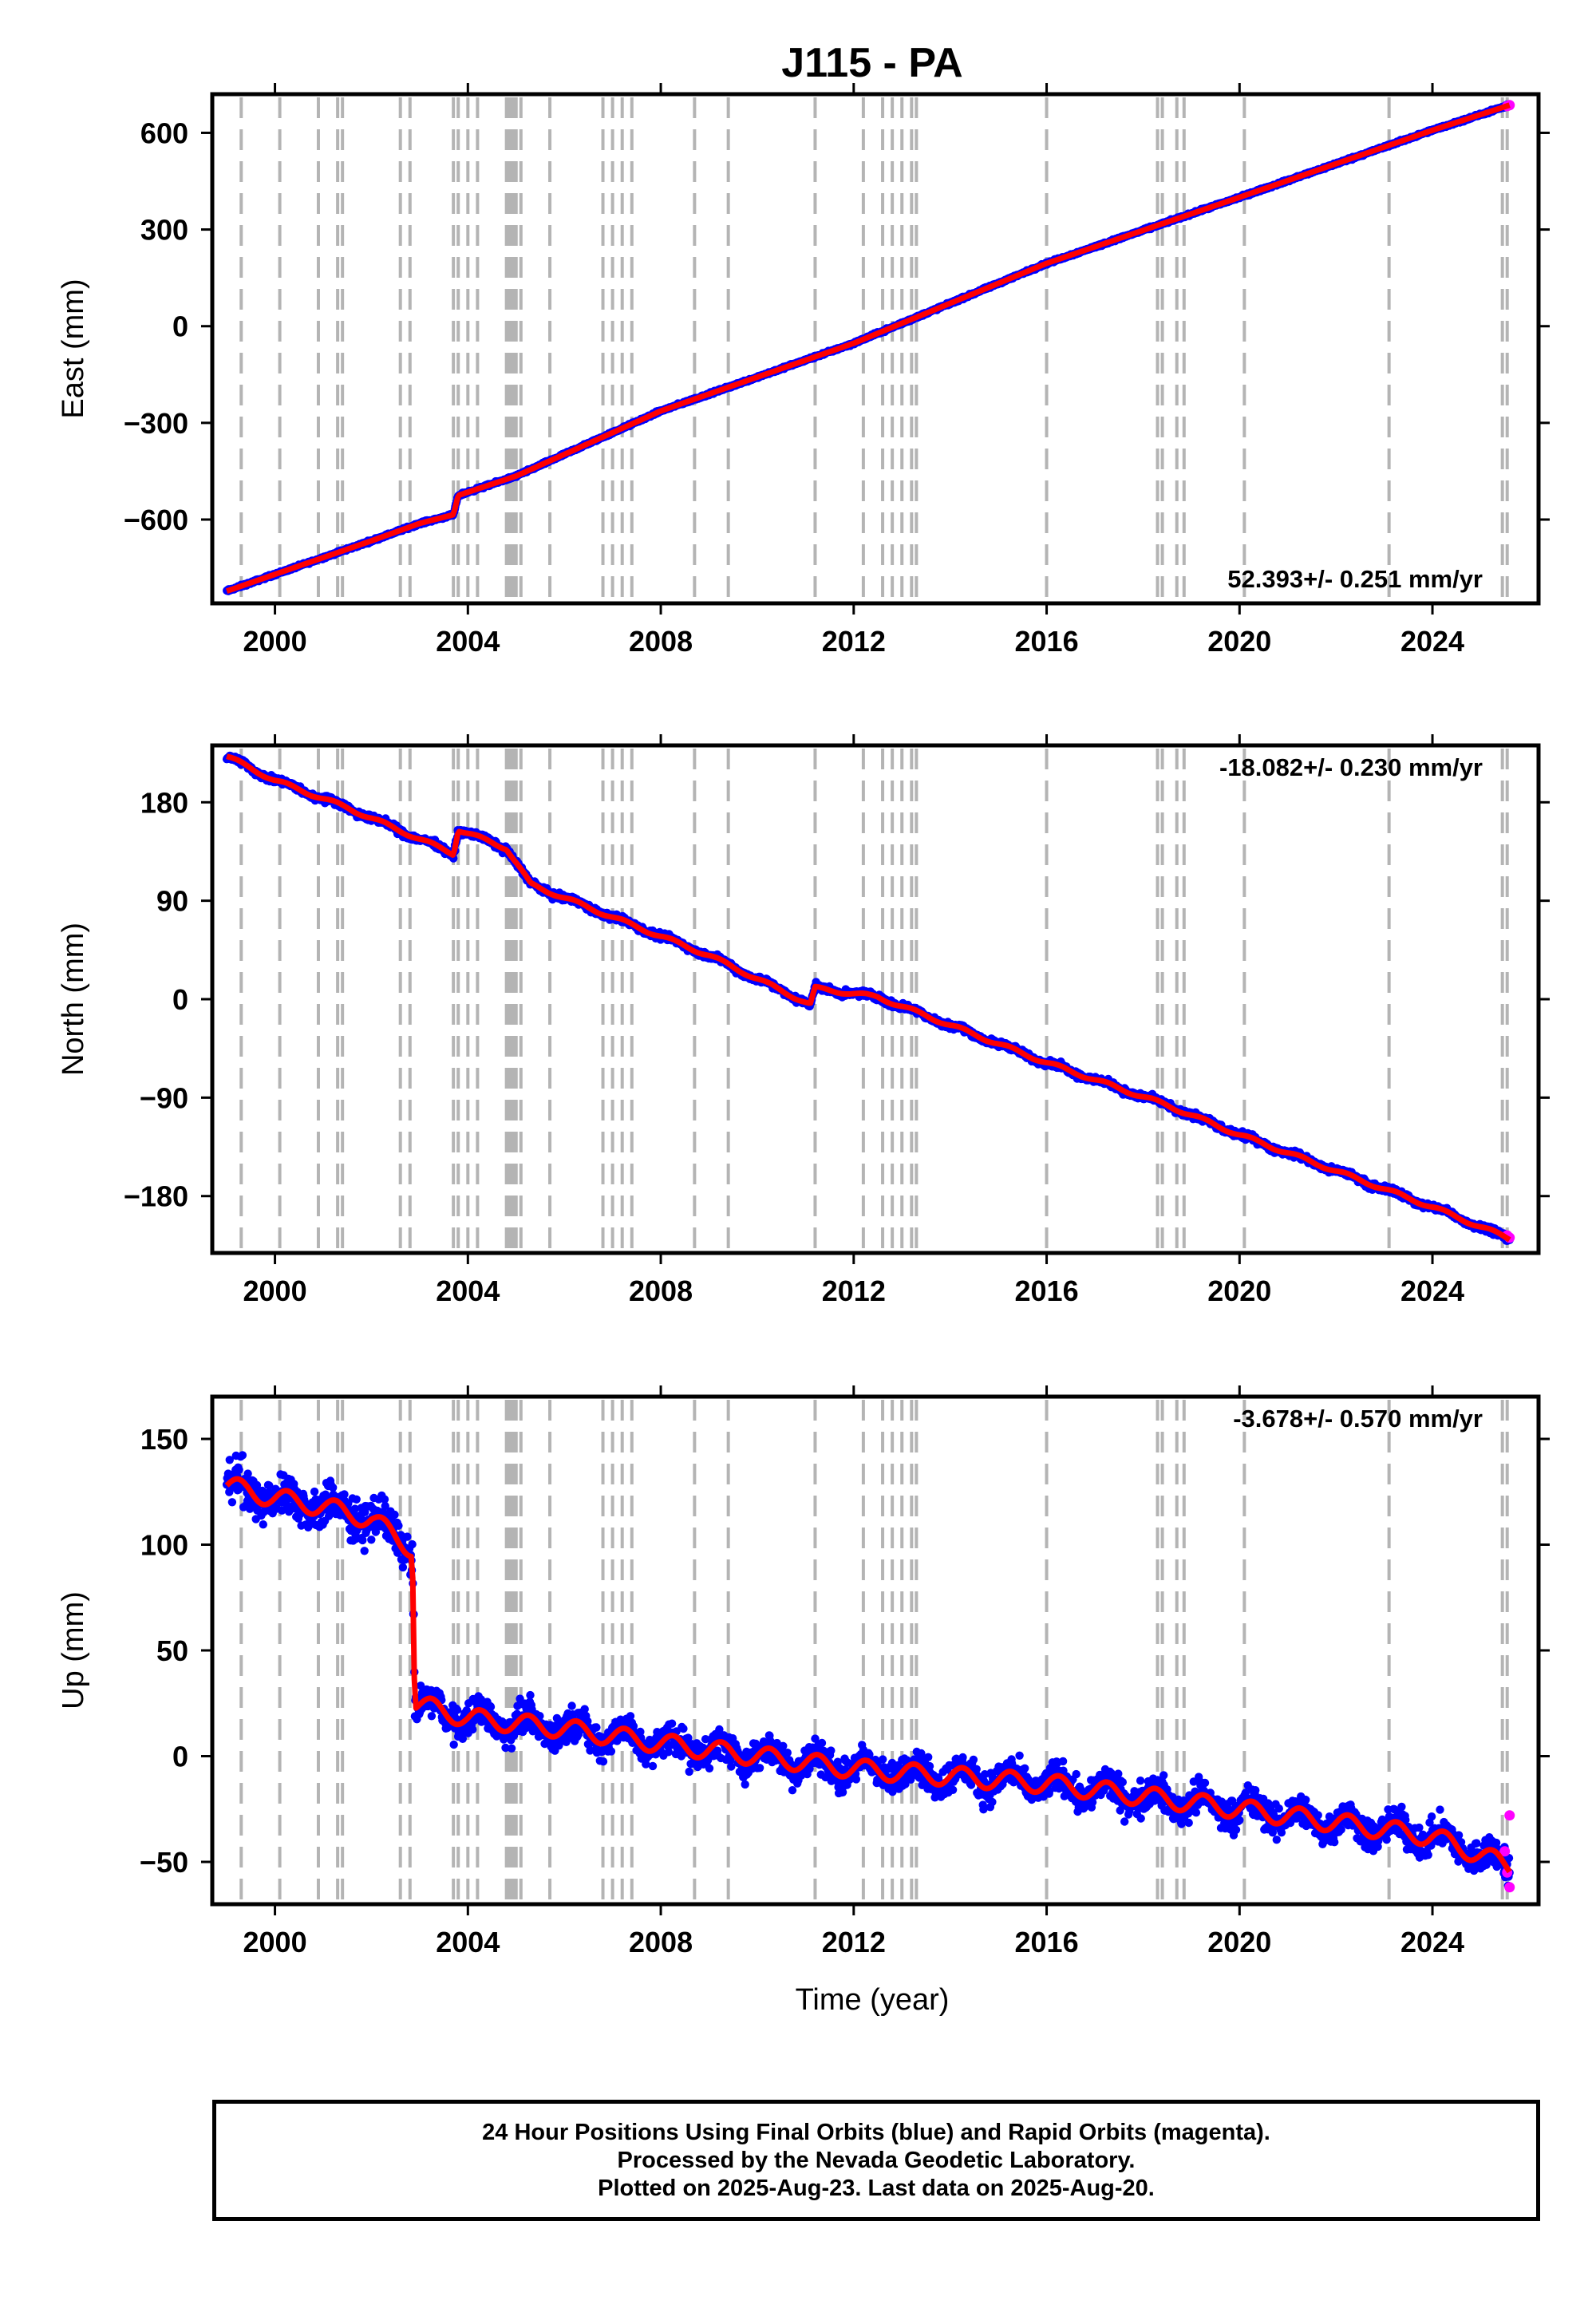 The height and width of the screenshot is (2316, 1596). I want to click on chart-title: J115 - PA, so click(871, 63).